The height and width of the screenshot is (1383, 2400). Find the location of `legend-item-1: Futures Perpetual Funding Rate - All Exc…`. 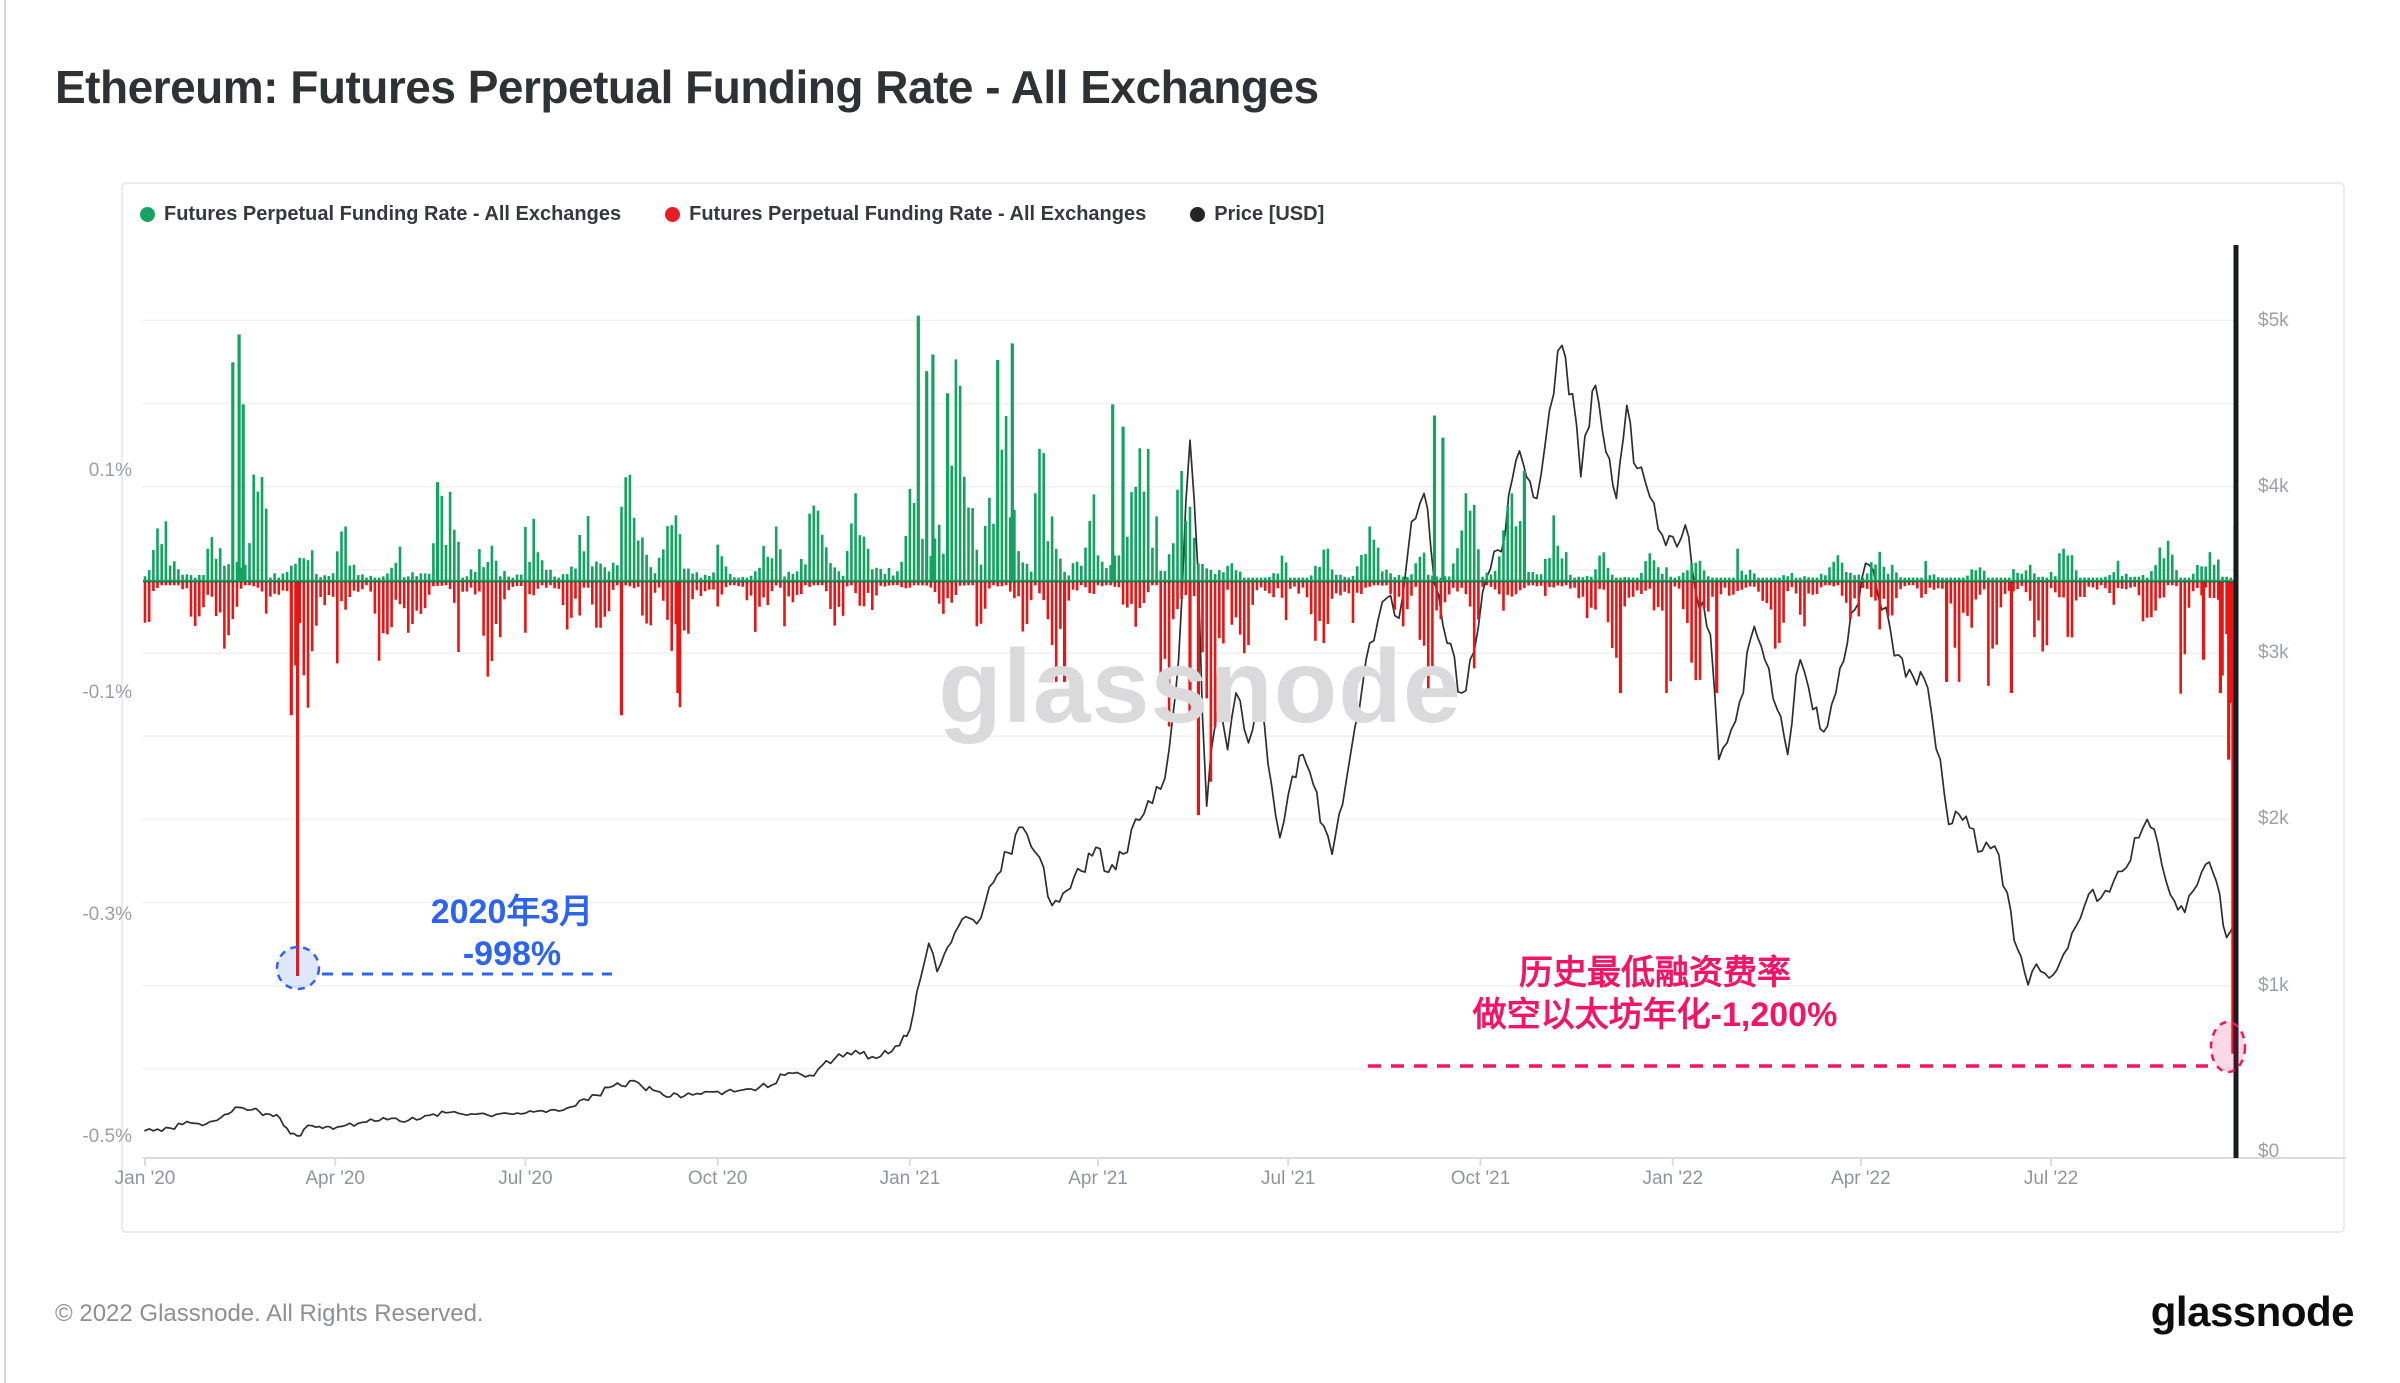

legend-item-1: Futures Perpetual Funding Rate - All Exc… is located at coordinates (905, 214).